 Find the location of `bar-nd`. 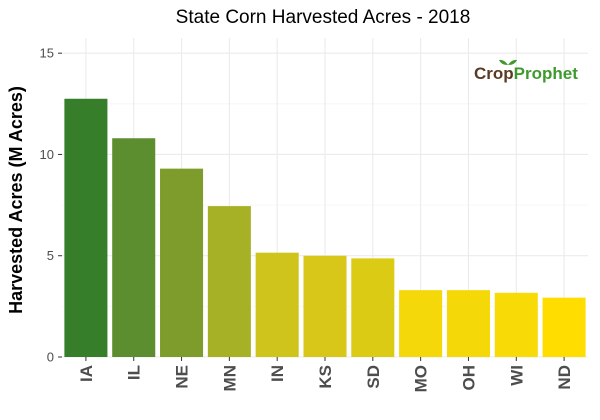

bar-nd is located at coordinates (564, 327).